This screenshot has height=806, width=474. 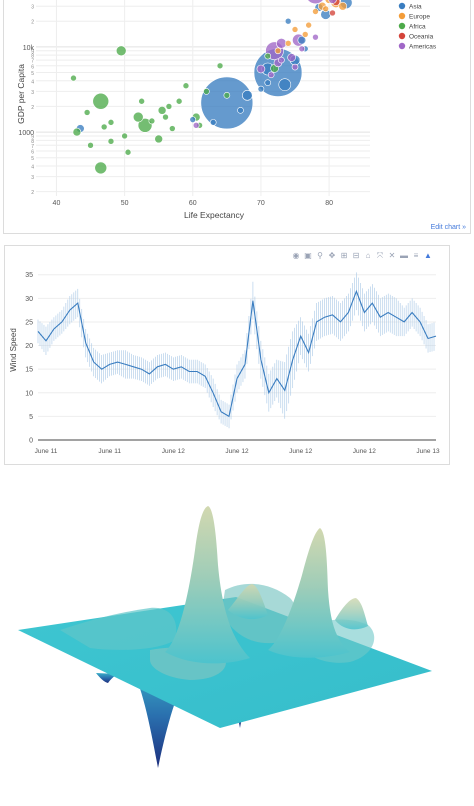 What do you see at coordinates (29, 358) in the screenshot?
I see `wind-y-ticks: 0 5 10 15 20 25 30 35` at bounding box center [29, 358].